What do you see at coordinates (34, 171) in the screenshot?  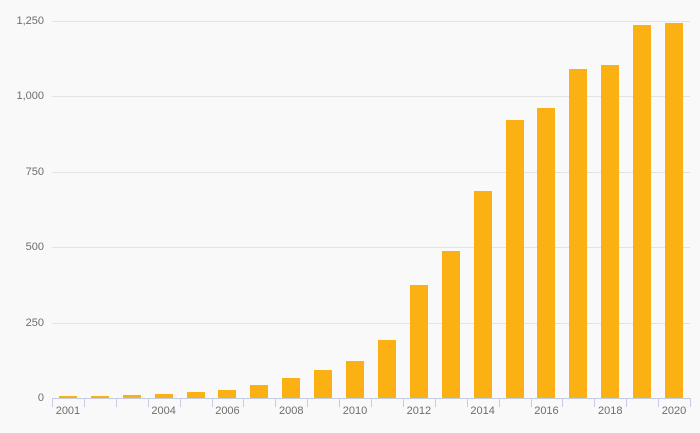 I see `y-tick-label: 750` at bounding box center [34, 171].